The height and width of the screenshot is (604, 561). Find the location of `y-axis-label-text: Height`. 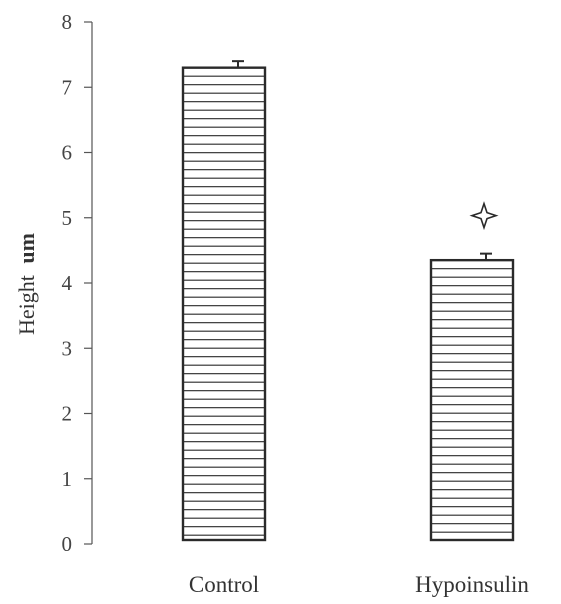

y-axis-label-text: Height is located at coordinates (26, 305).